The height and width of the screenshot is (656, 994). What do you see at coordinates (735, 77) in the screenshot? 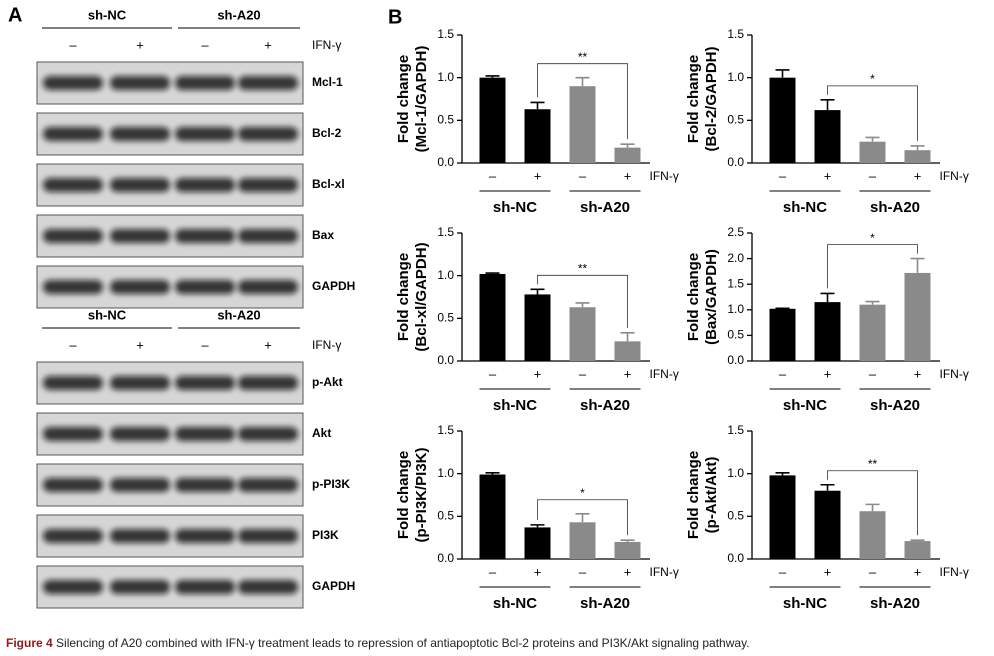
I see `y-tick-label: 1.0` at bounding box center [735, 77].